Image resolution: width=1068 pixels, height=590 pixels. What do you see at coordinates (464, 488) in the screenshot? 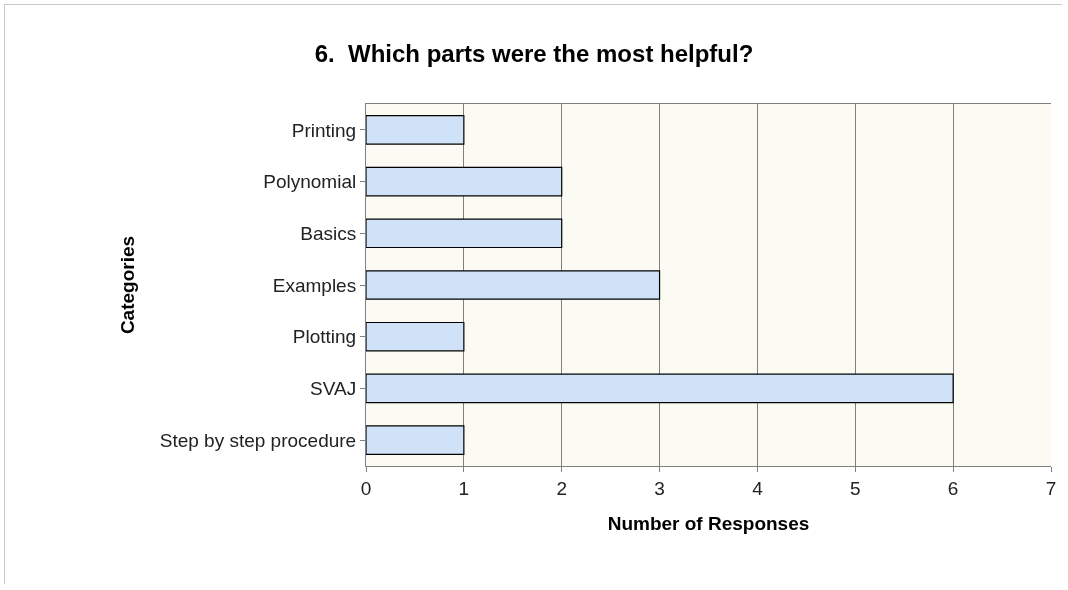
I see `x-tick-label: 1` at bounding box center [464, 488].